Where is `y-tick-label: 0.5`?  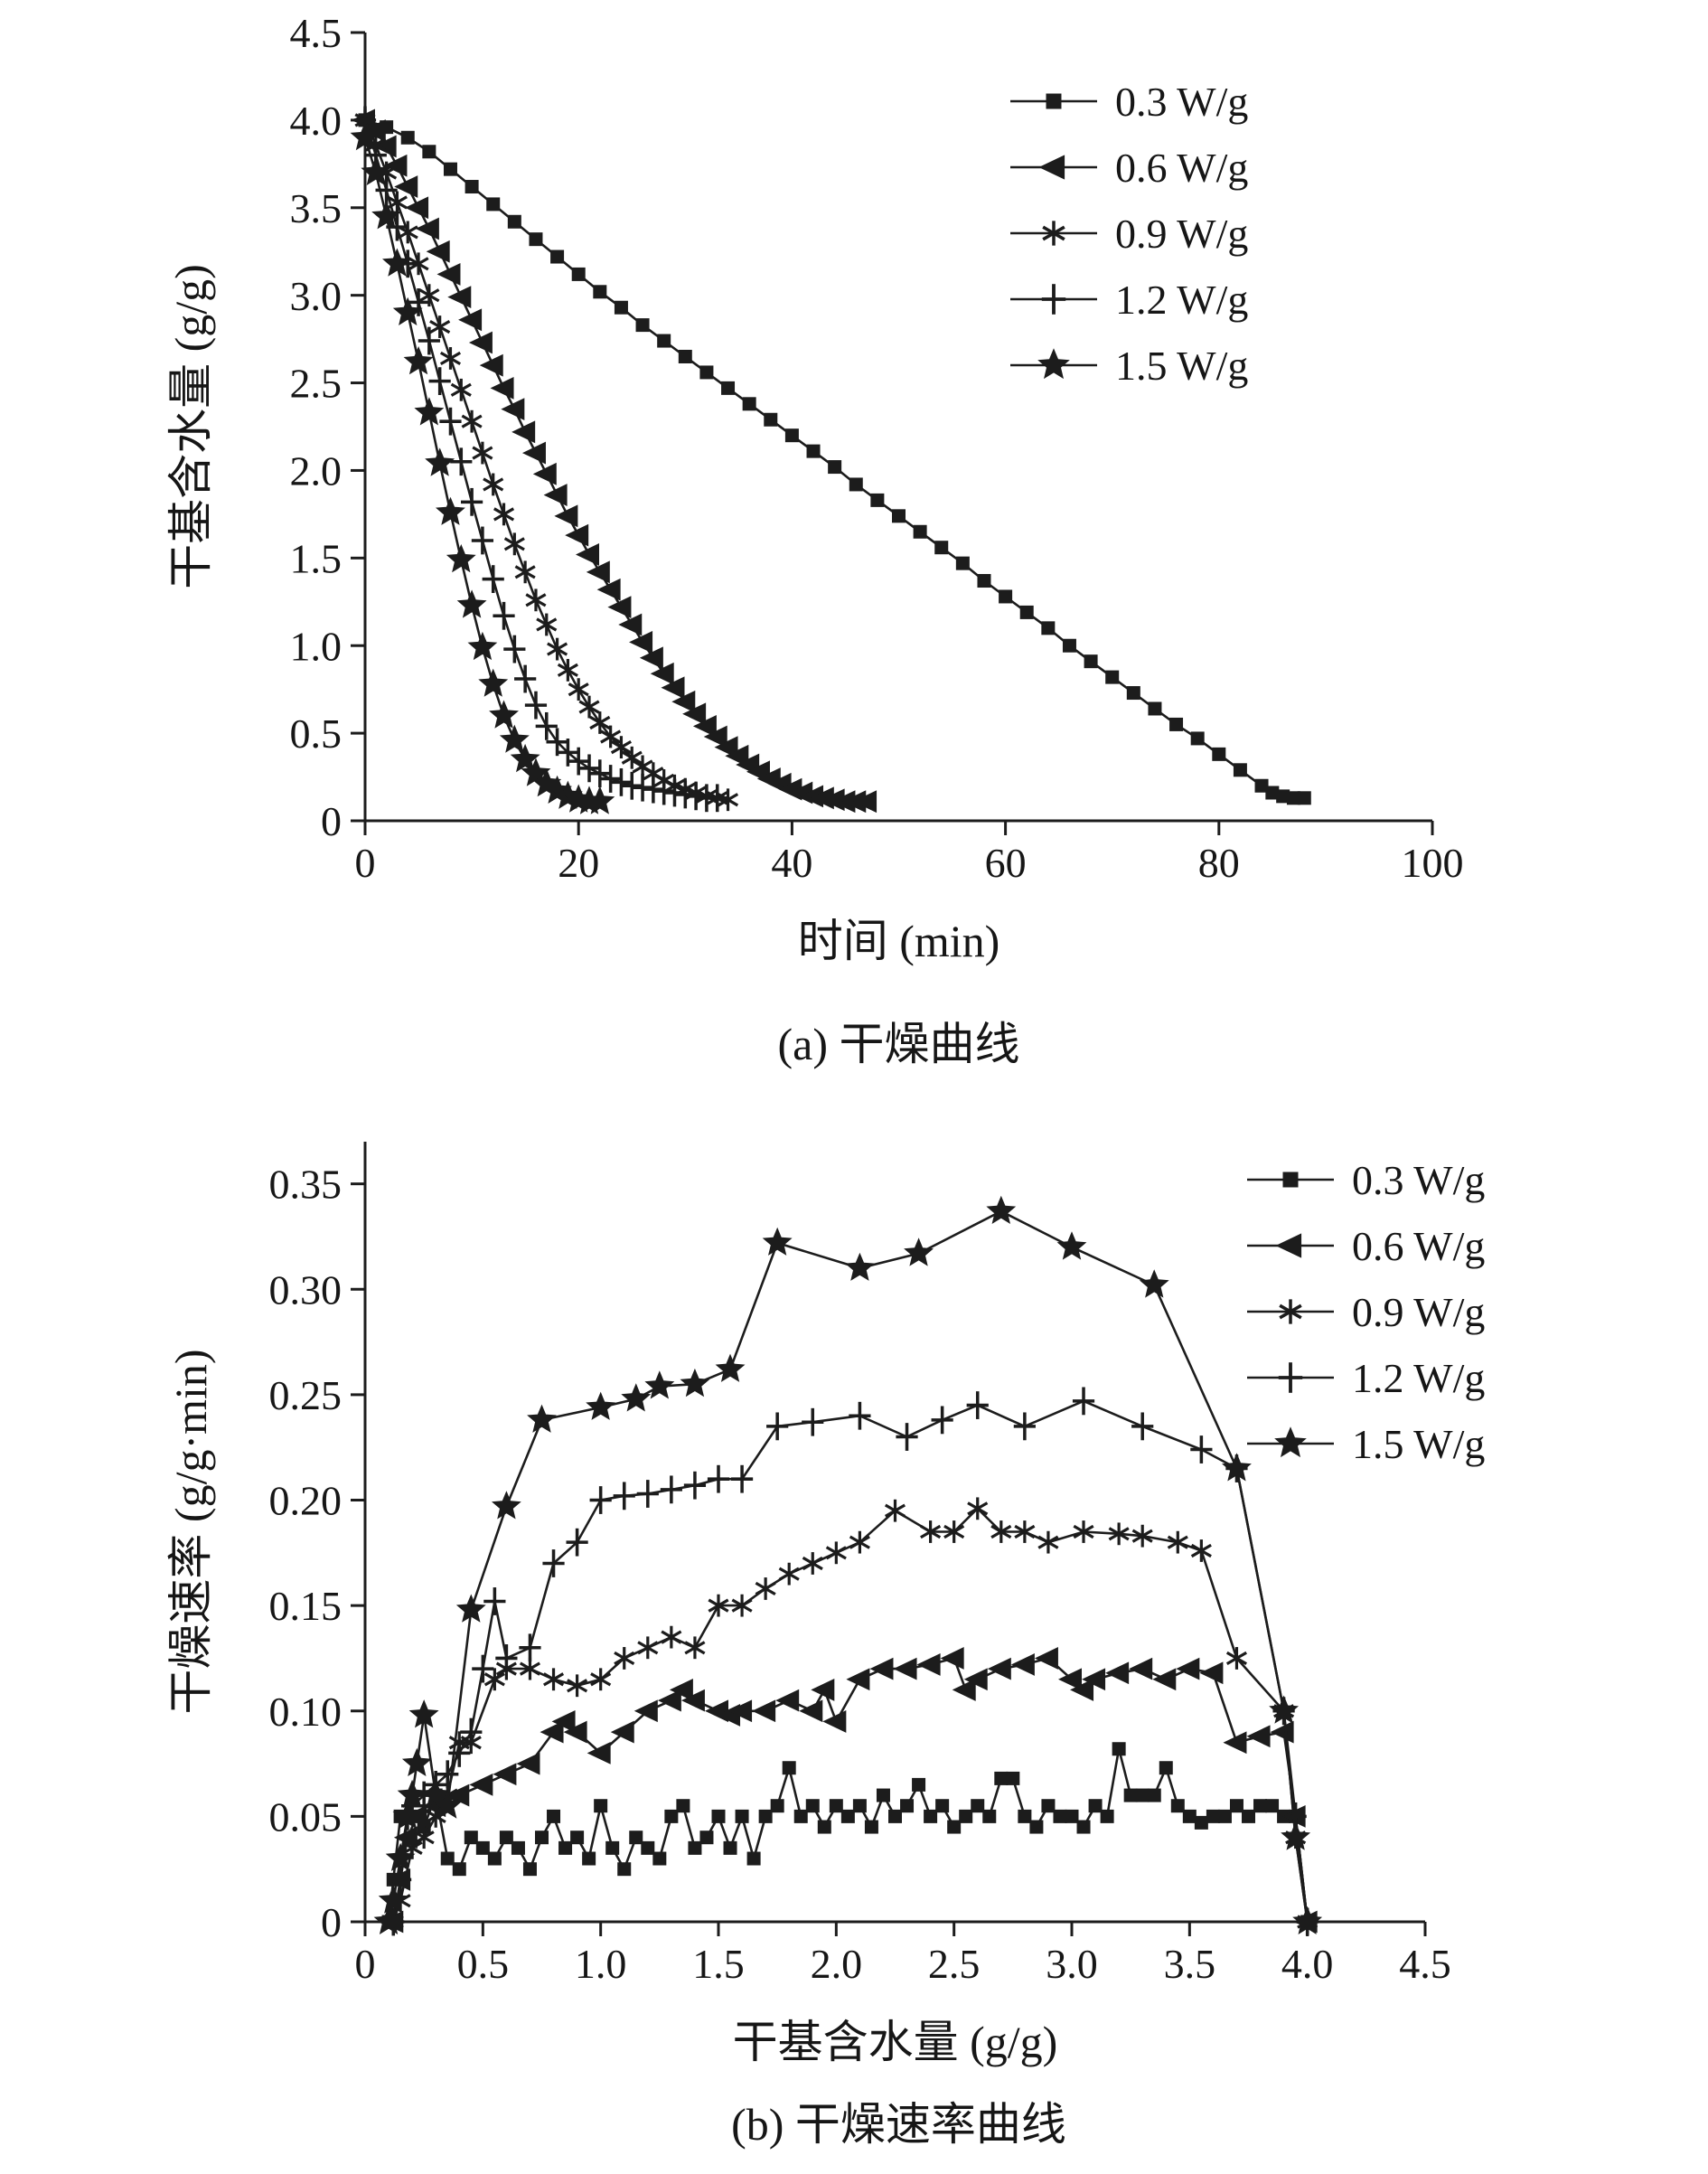
y-tick-label: 0.5 is located at coordinates (316, 734).